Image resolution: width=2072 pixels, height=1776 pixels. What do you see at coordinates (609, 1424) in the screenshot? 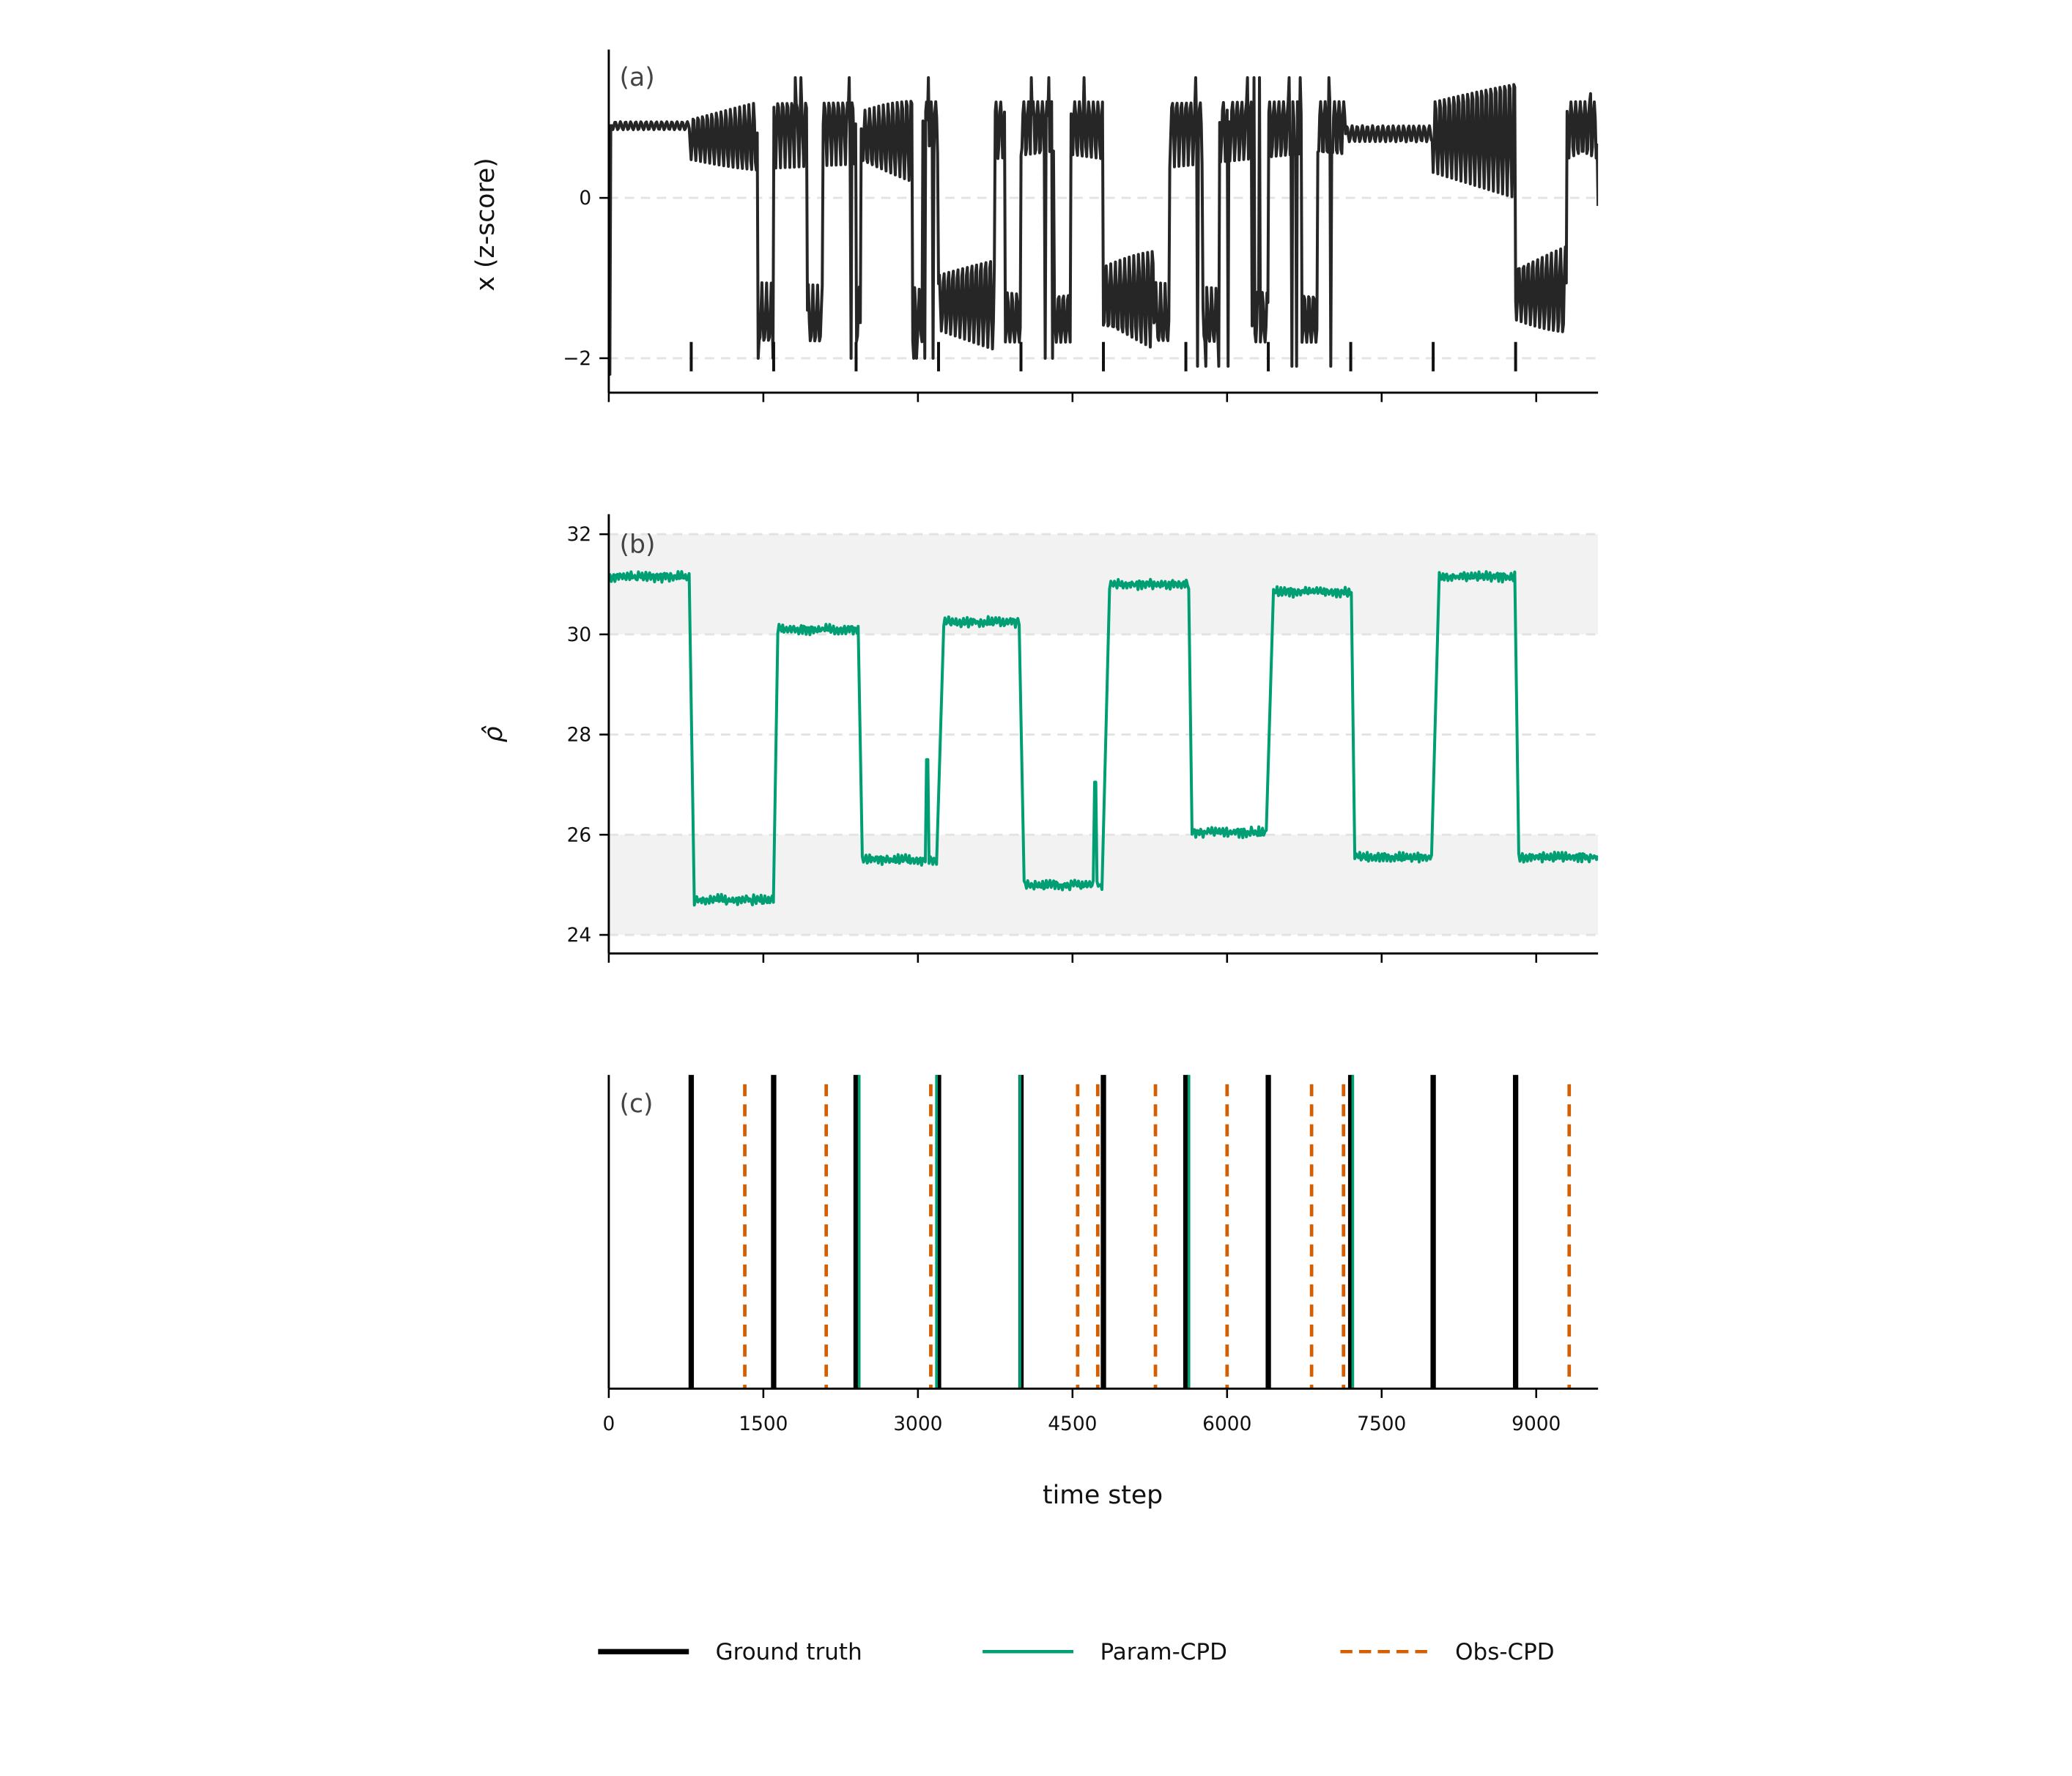
I see `x-tick-label: 0` at bounding box center [609, 1424].